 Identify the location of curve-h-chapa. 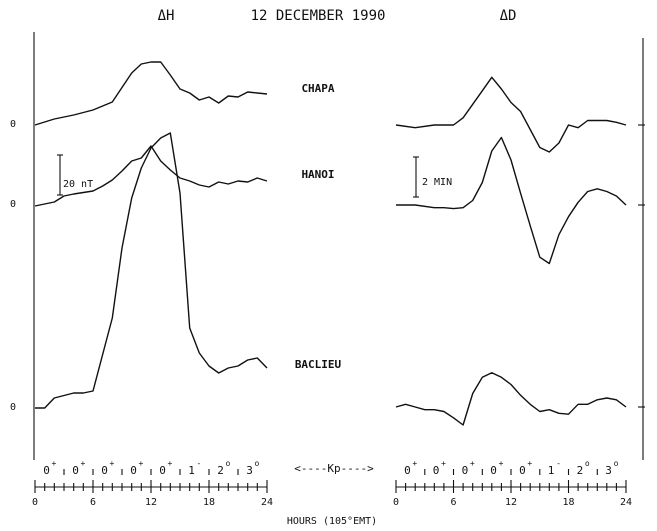
(151, 93).